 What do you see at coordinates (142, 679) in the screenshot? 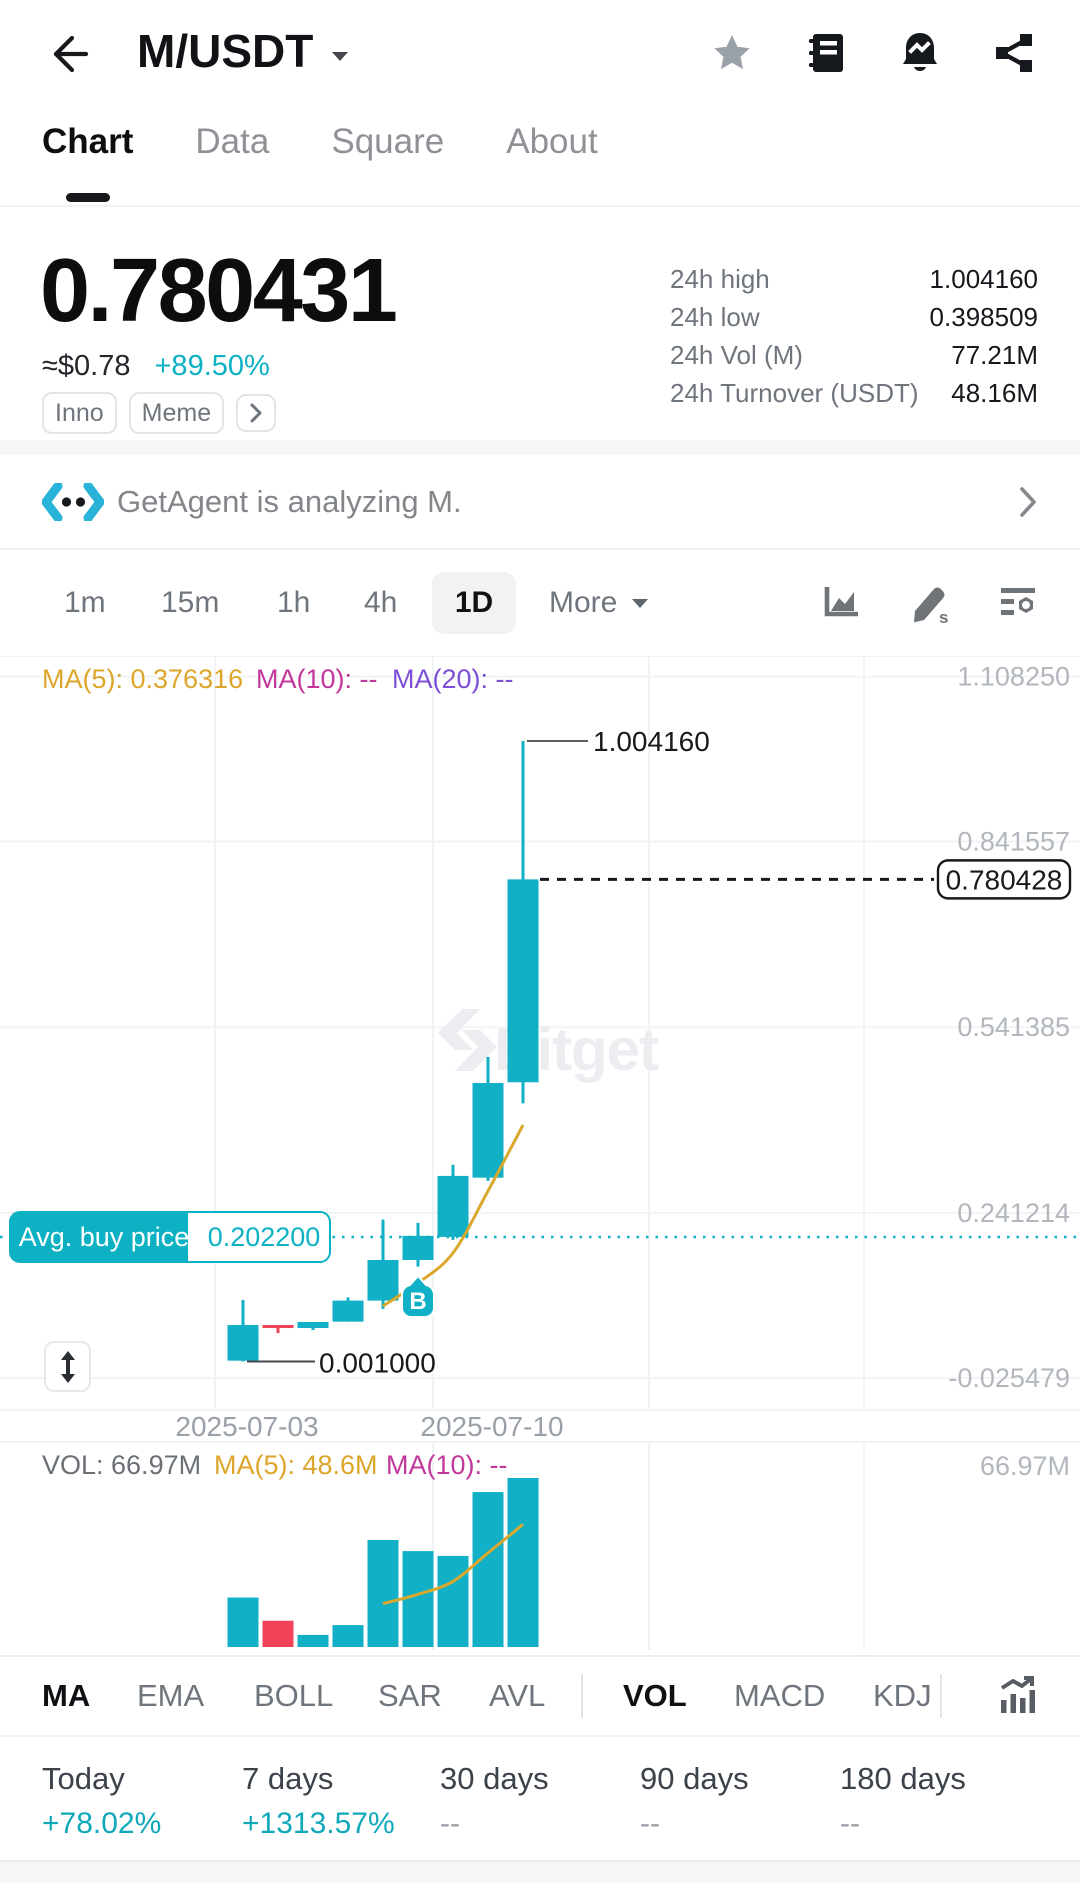
I see `svg-text: MA(5): 0.376316` at bounding box center [142, 679].